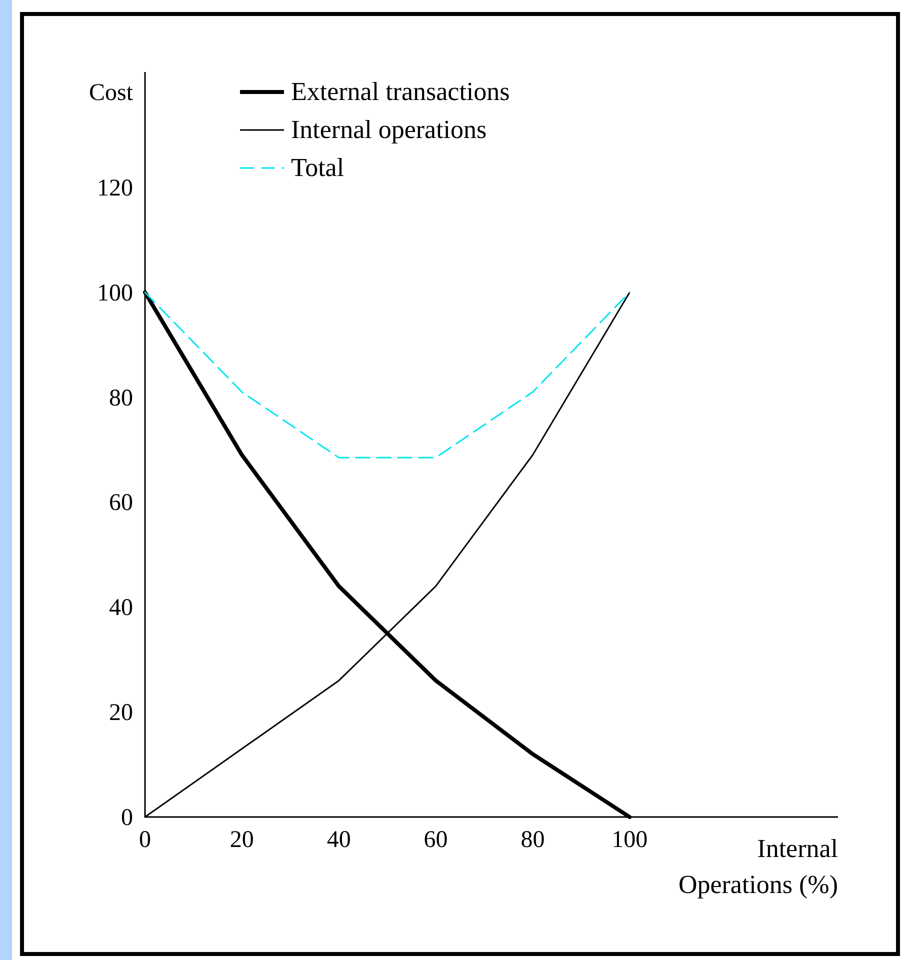 This screenshot has height=960, width=907. What do you see at coordinates (338, 840) in the screenshot?
I see `x-tick-label: 40` at bounding box center [338, 840].